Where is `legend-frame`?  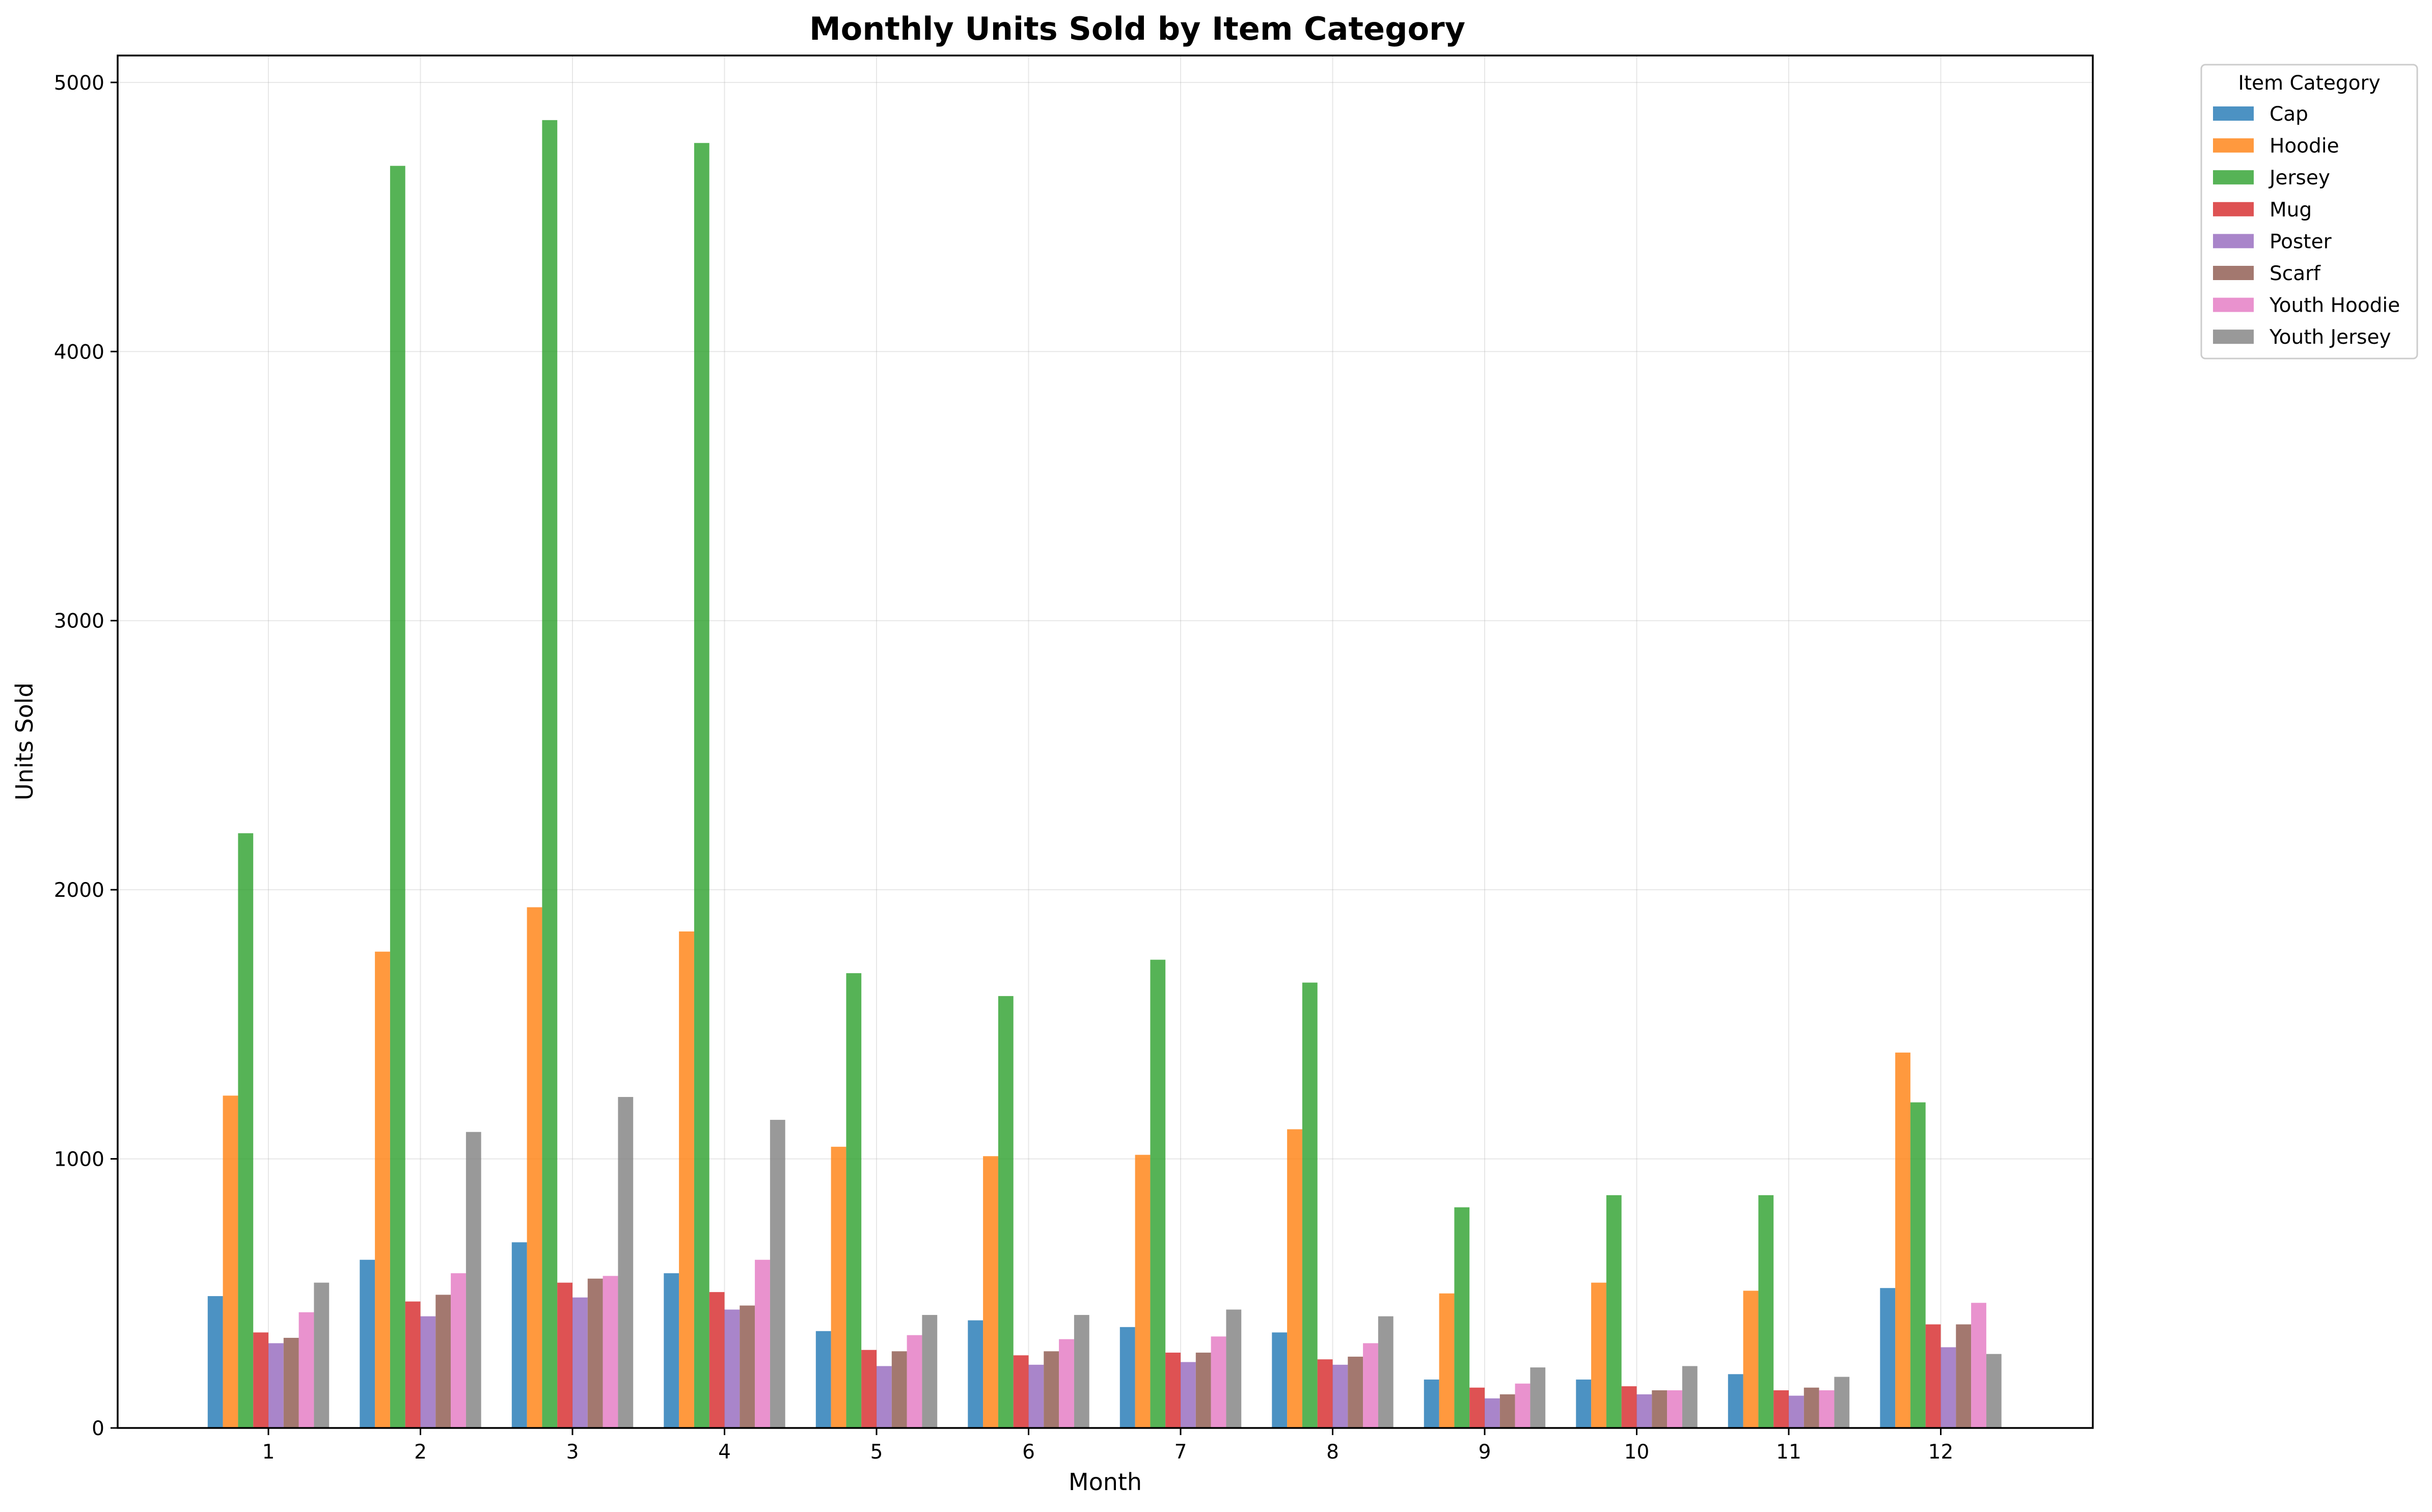
legend-frame is located at coordinates (2309, 212).